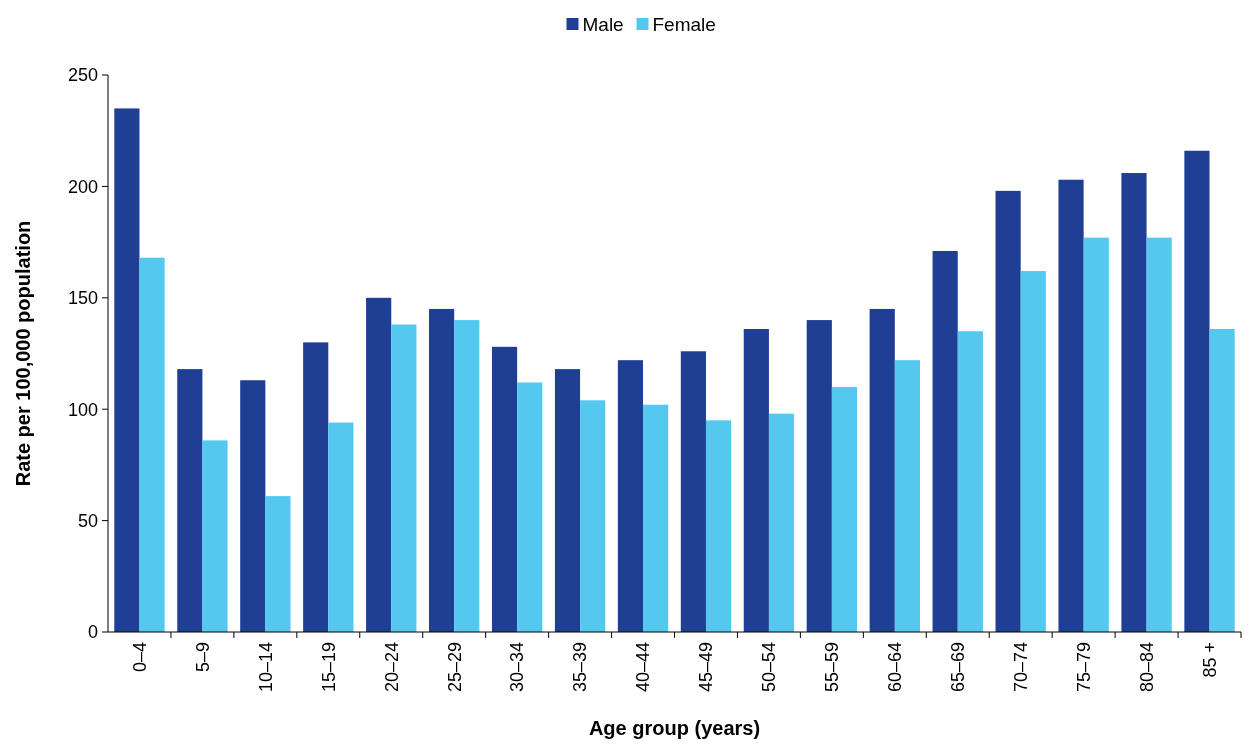  Describe the element at coordinates (82, 409) in the screenshot. I see `y-tick-label: 100` at that location.